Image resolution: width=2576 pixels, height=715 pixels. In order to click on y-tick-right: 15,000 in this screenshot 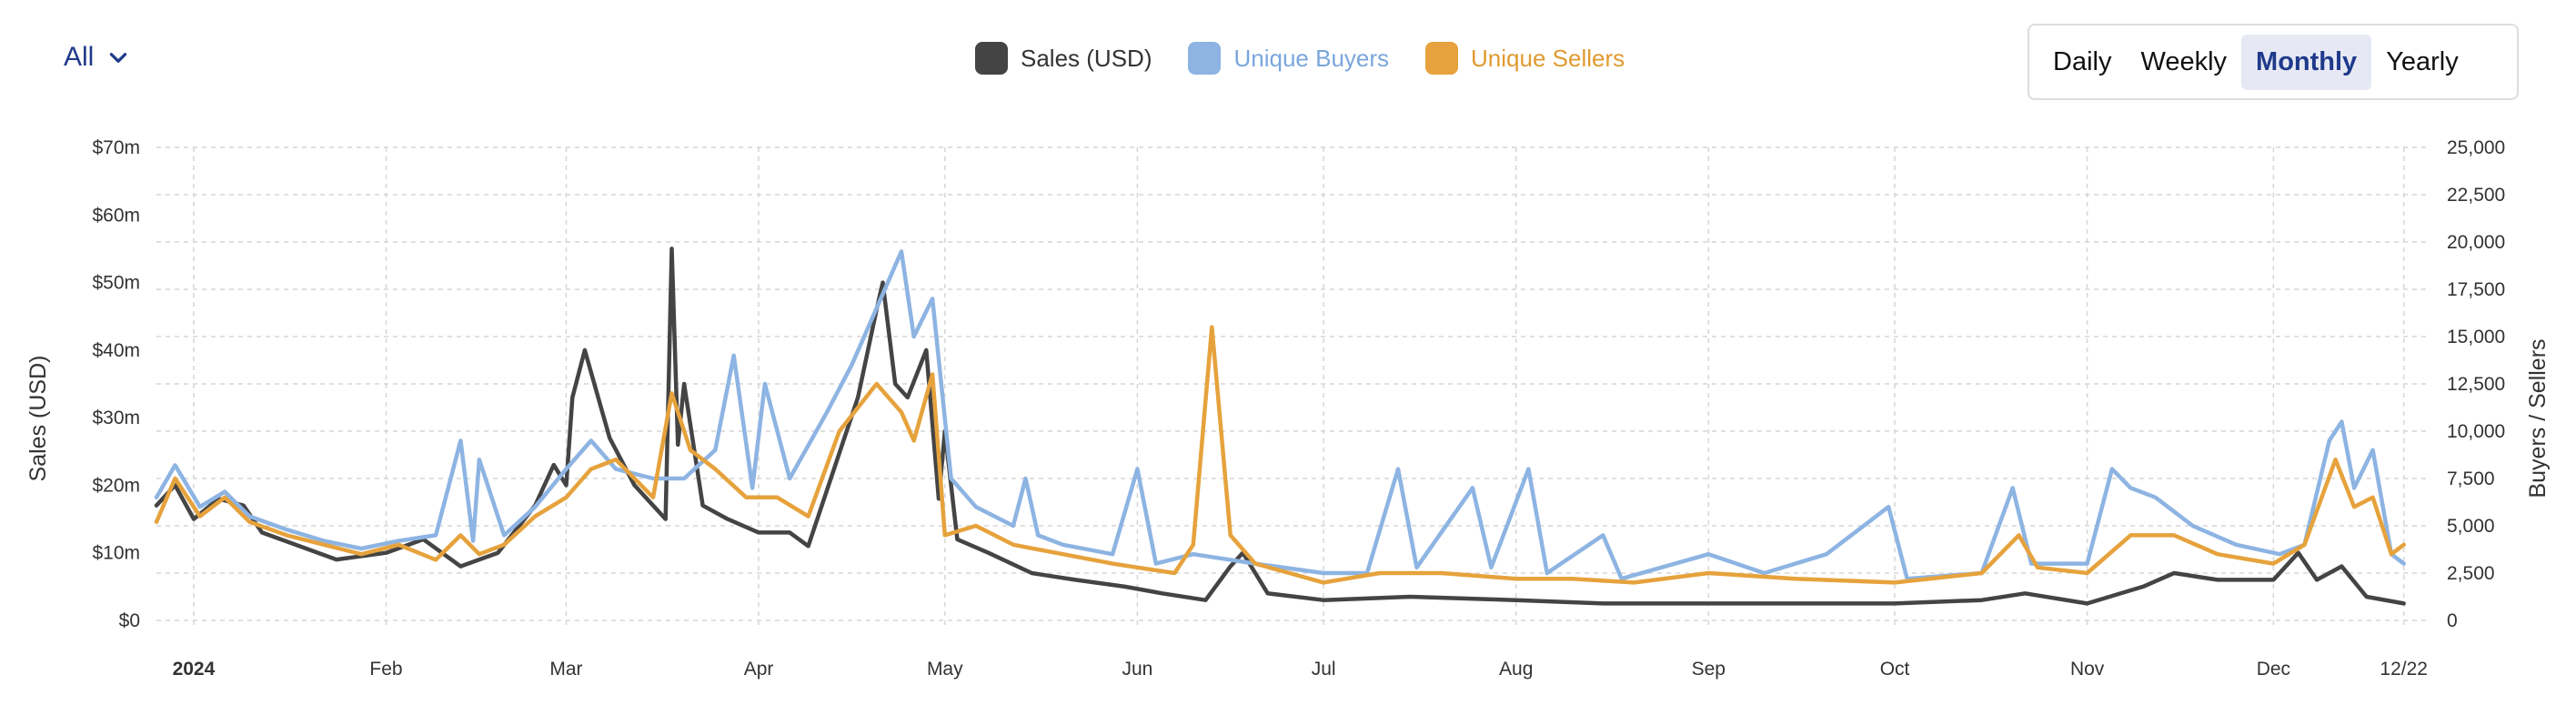, I will do `click(2476, 337)`.